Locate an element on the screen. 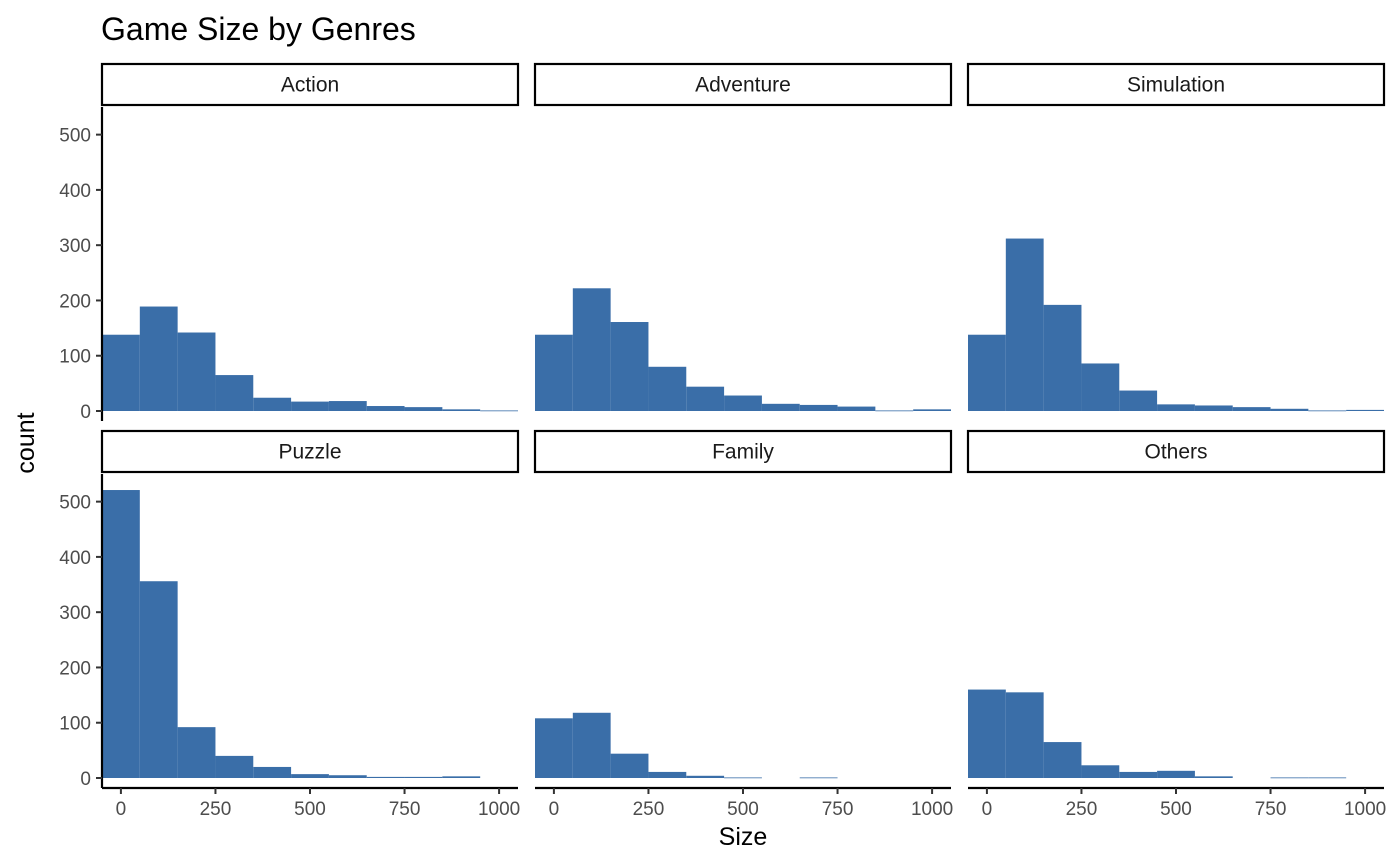 The image size is (1400, 865). y-tick-label: 200 is located at coordinates (75, 668).